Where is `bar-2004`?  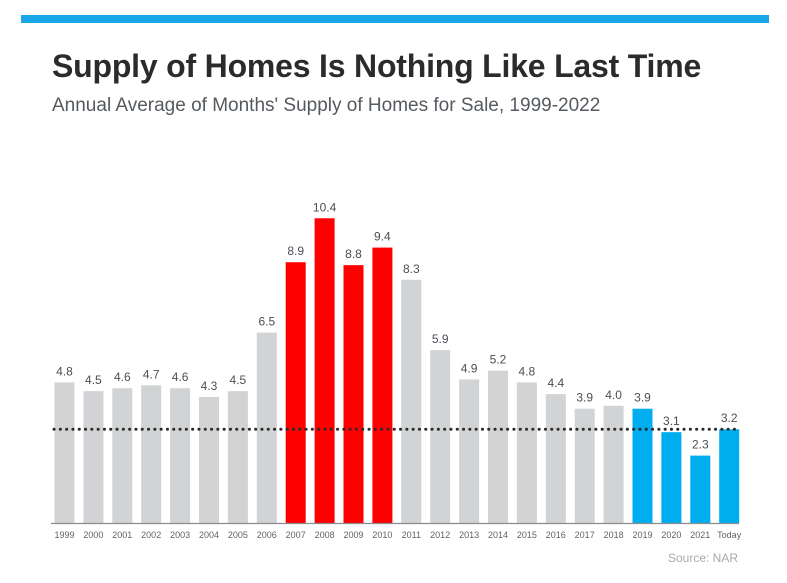
bar-2004 is located at coordinates (209, 460).